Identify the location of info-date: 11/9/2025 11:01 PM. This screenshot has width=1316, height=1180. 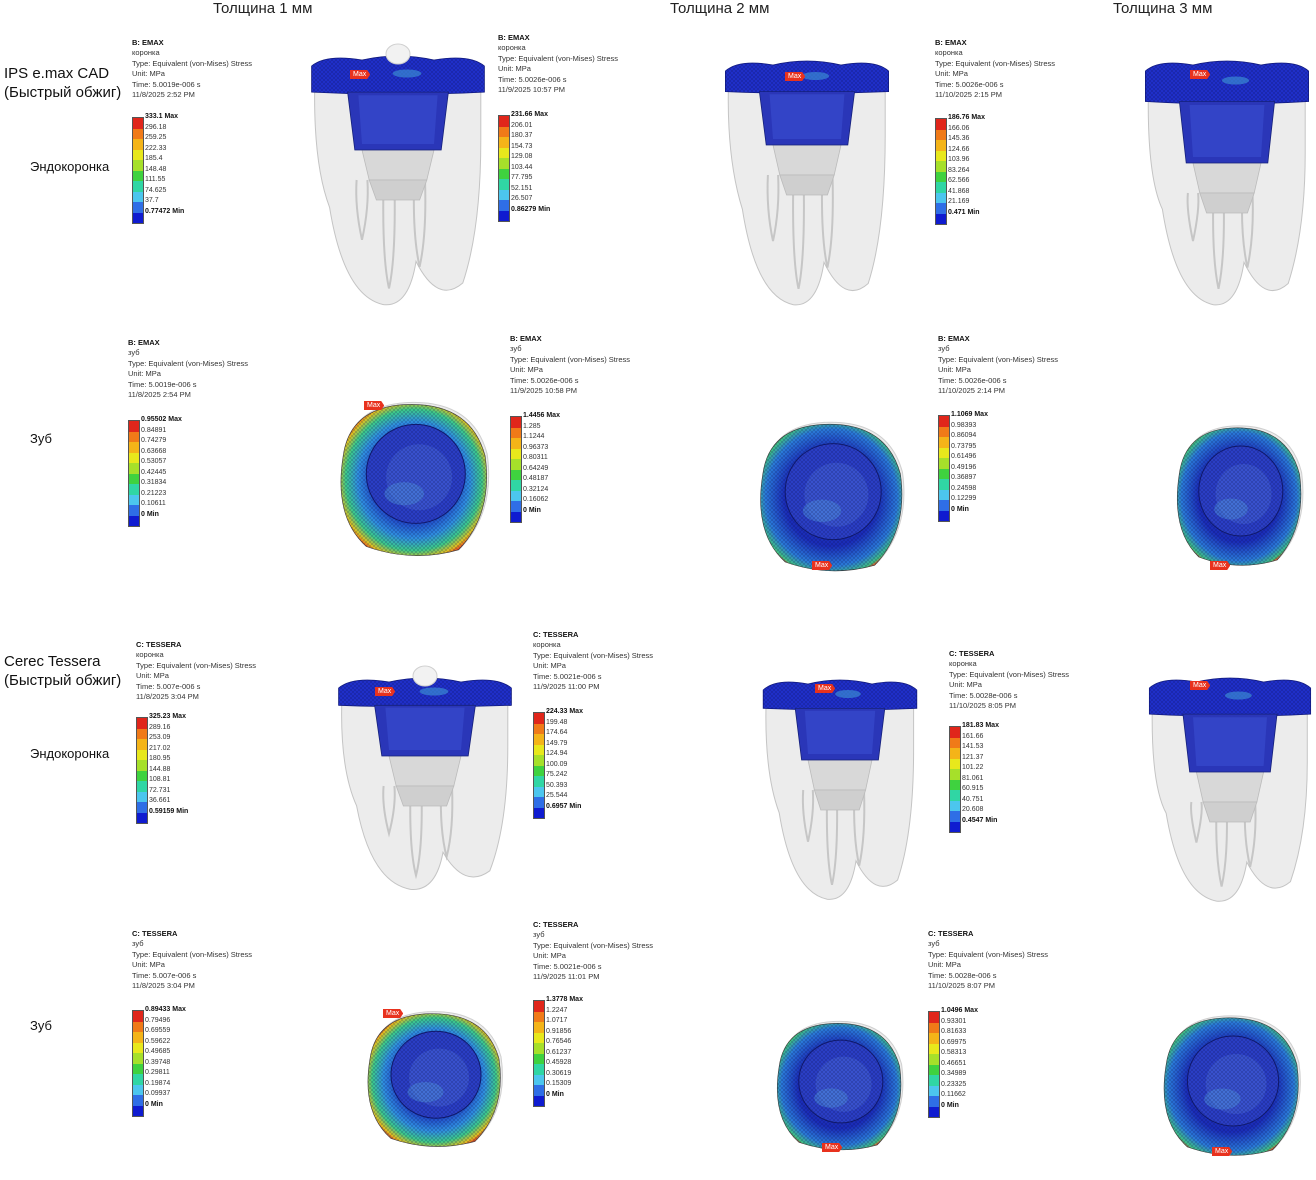
(566, 977).